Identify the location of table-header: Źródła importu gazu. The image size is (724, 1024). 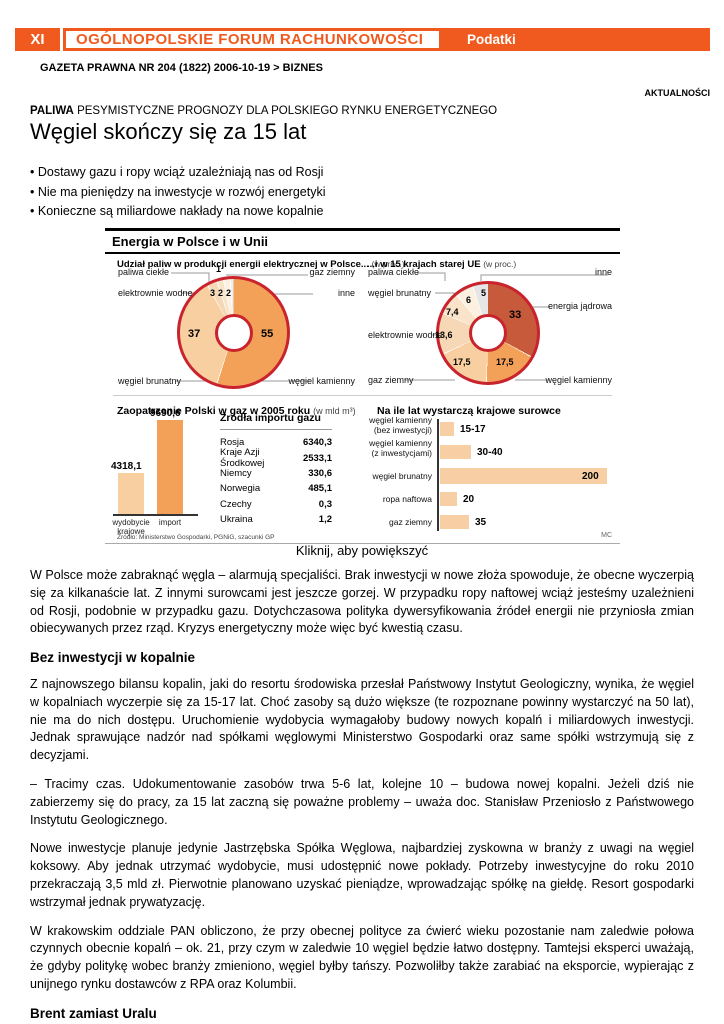
(276, 421).